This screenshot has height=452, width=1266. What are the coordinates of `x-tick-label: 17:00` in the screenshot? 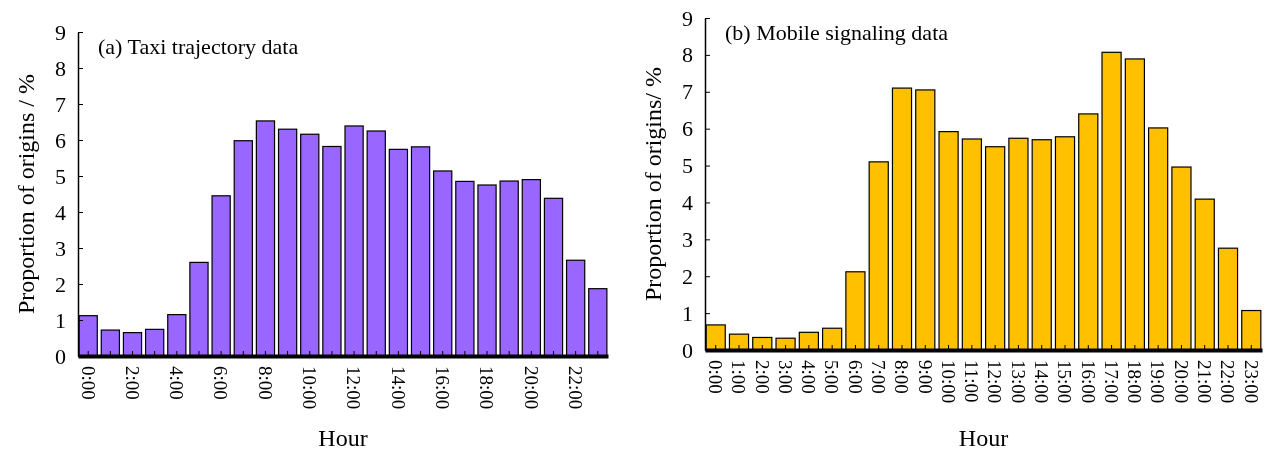 It's located at (1111, 382).